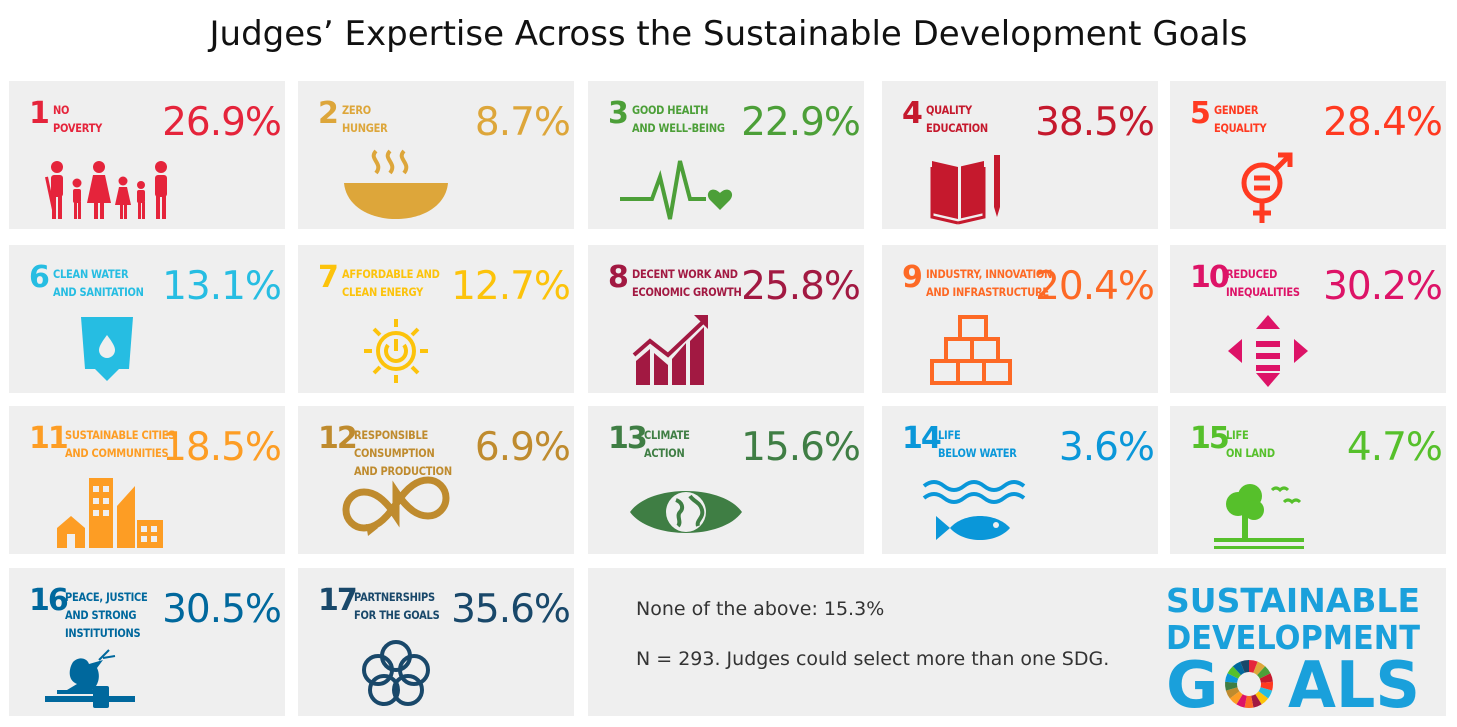 Image resolution: width=1457 pixels, height=727 pixels. I want to click on goal-percentage: 30.2%, so click(1383, 286).